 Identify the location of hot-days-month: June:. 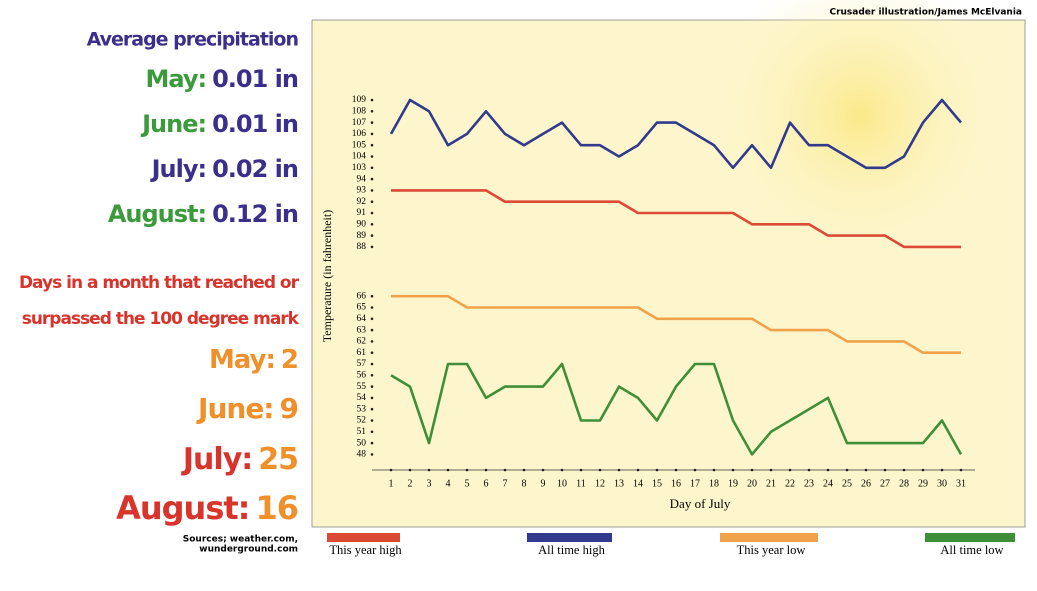
(234, 408).